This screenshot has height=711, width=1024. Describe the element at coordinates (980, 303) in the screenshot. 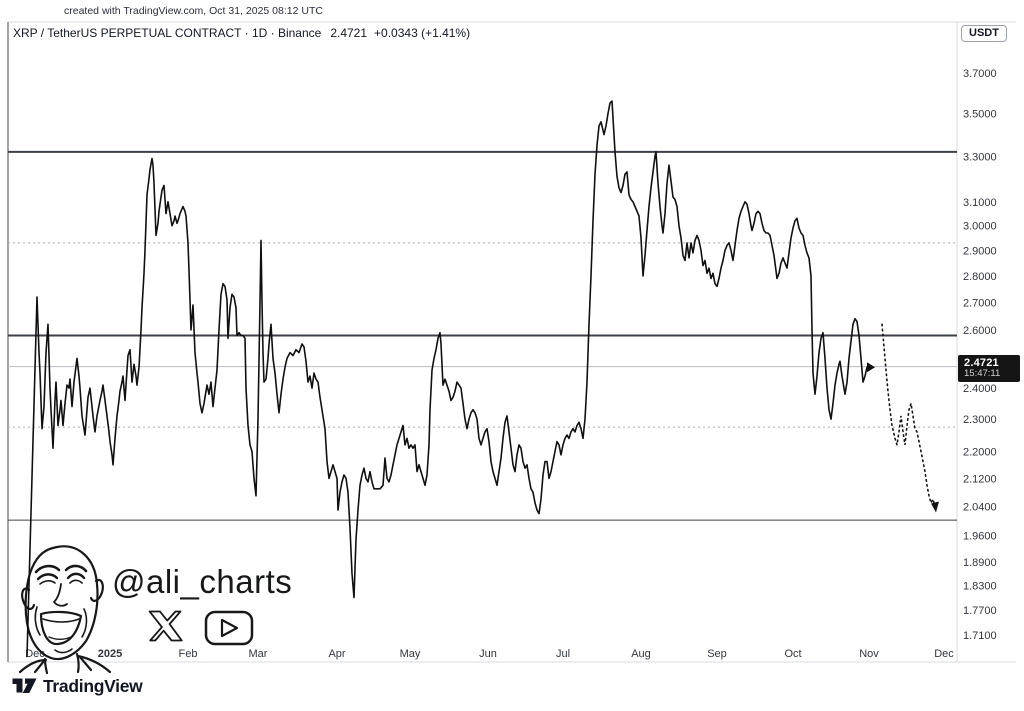

I see `price-tick-label: 2.7000` at that location.